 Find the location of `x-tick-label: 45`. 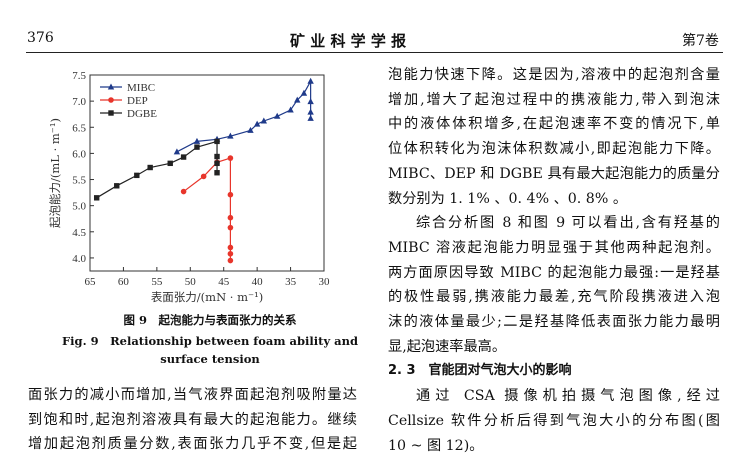

x-tick-label: 45 is located at coordinates (224, 282).